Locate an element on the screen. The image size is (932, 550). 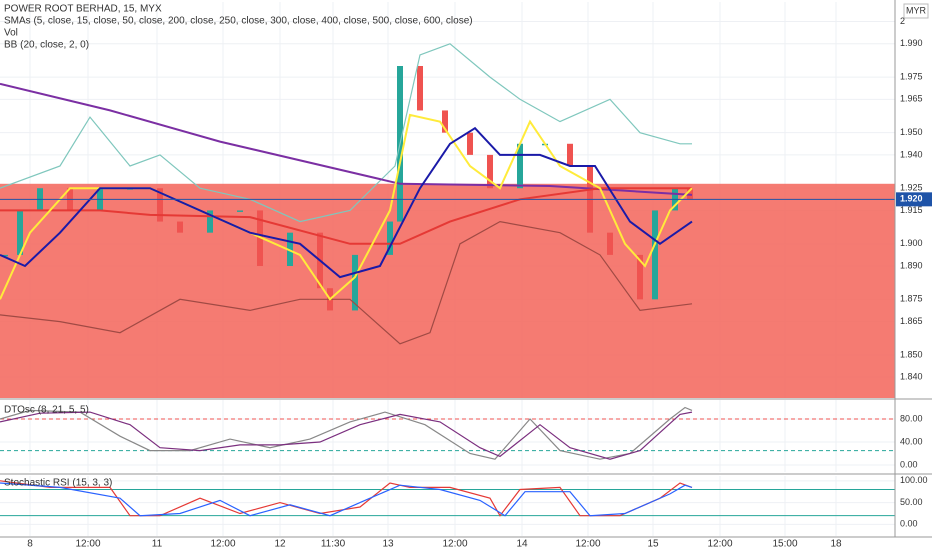
y-tick-label: 50.00 is located at coordinates (911, 502).